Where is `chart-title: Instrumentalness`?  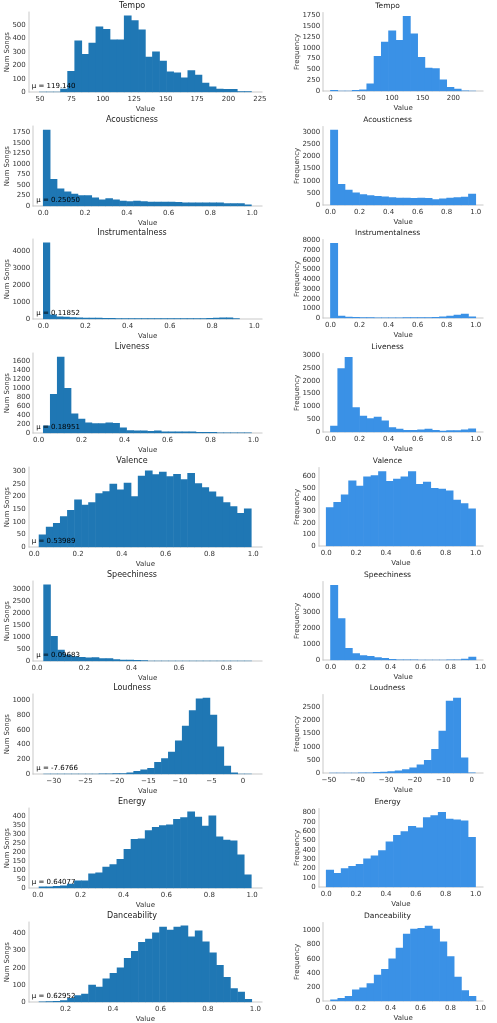
chart-title: Instrumentalness is located at coordinates (132, 233).